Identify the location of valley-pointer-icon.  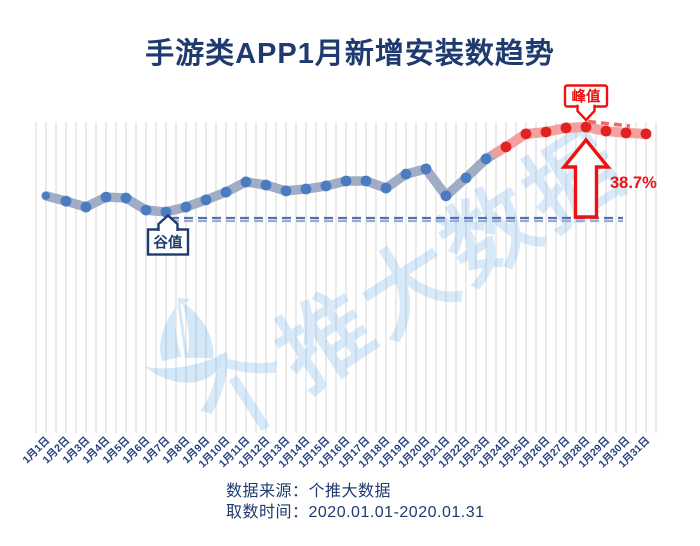
(168, 222).